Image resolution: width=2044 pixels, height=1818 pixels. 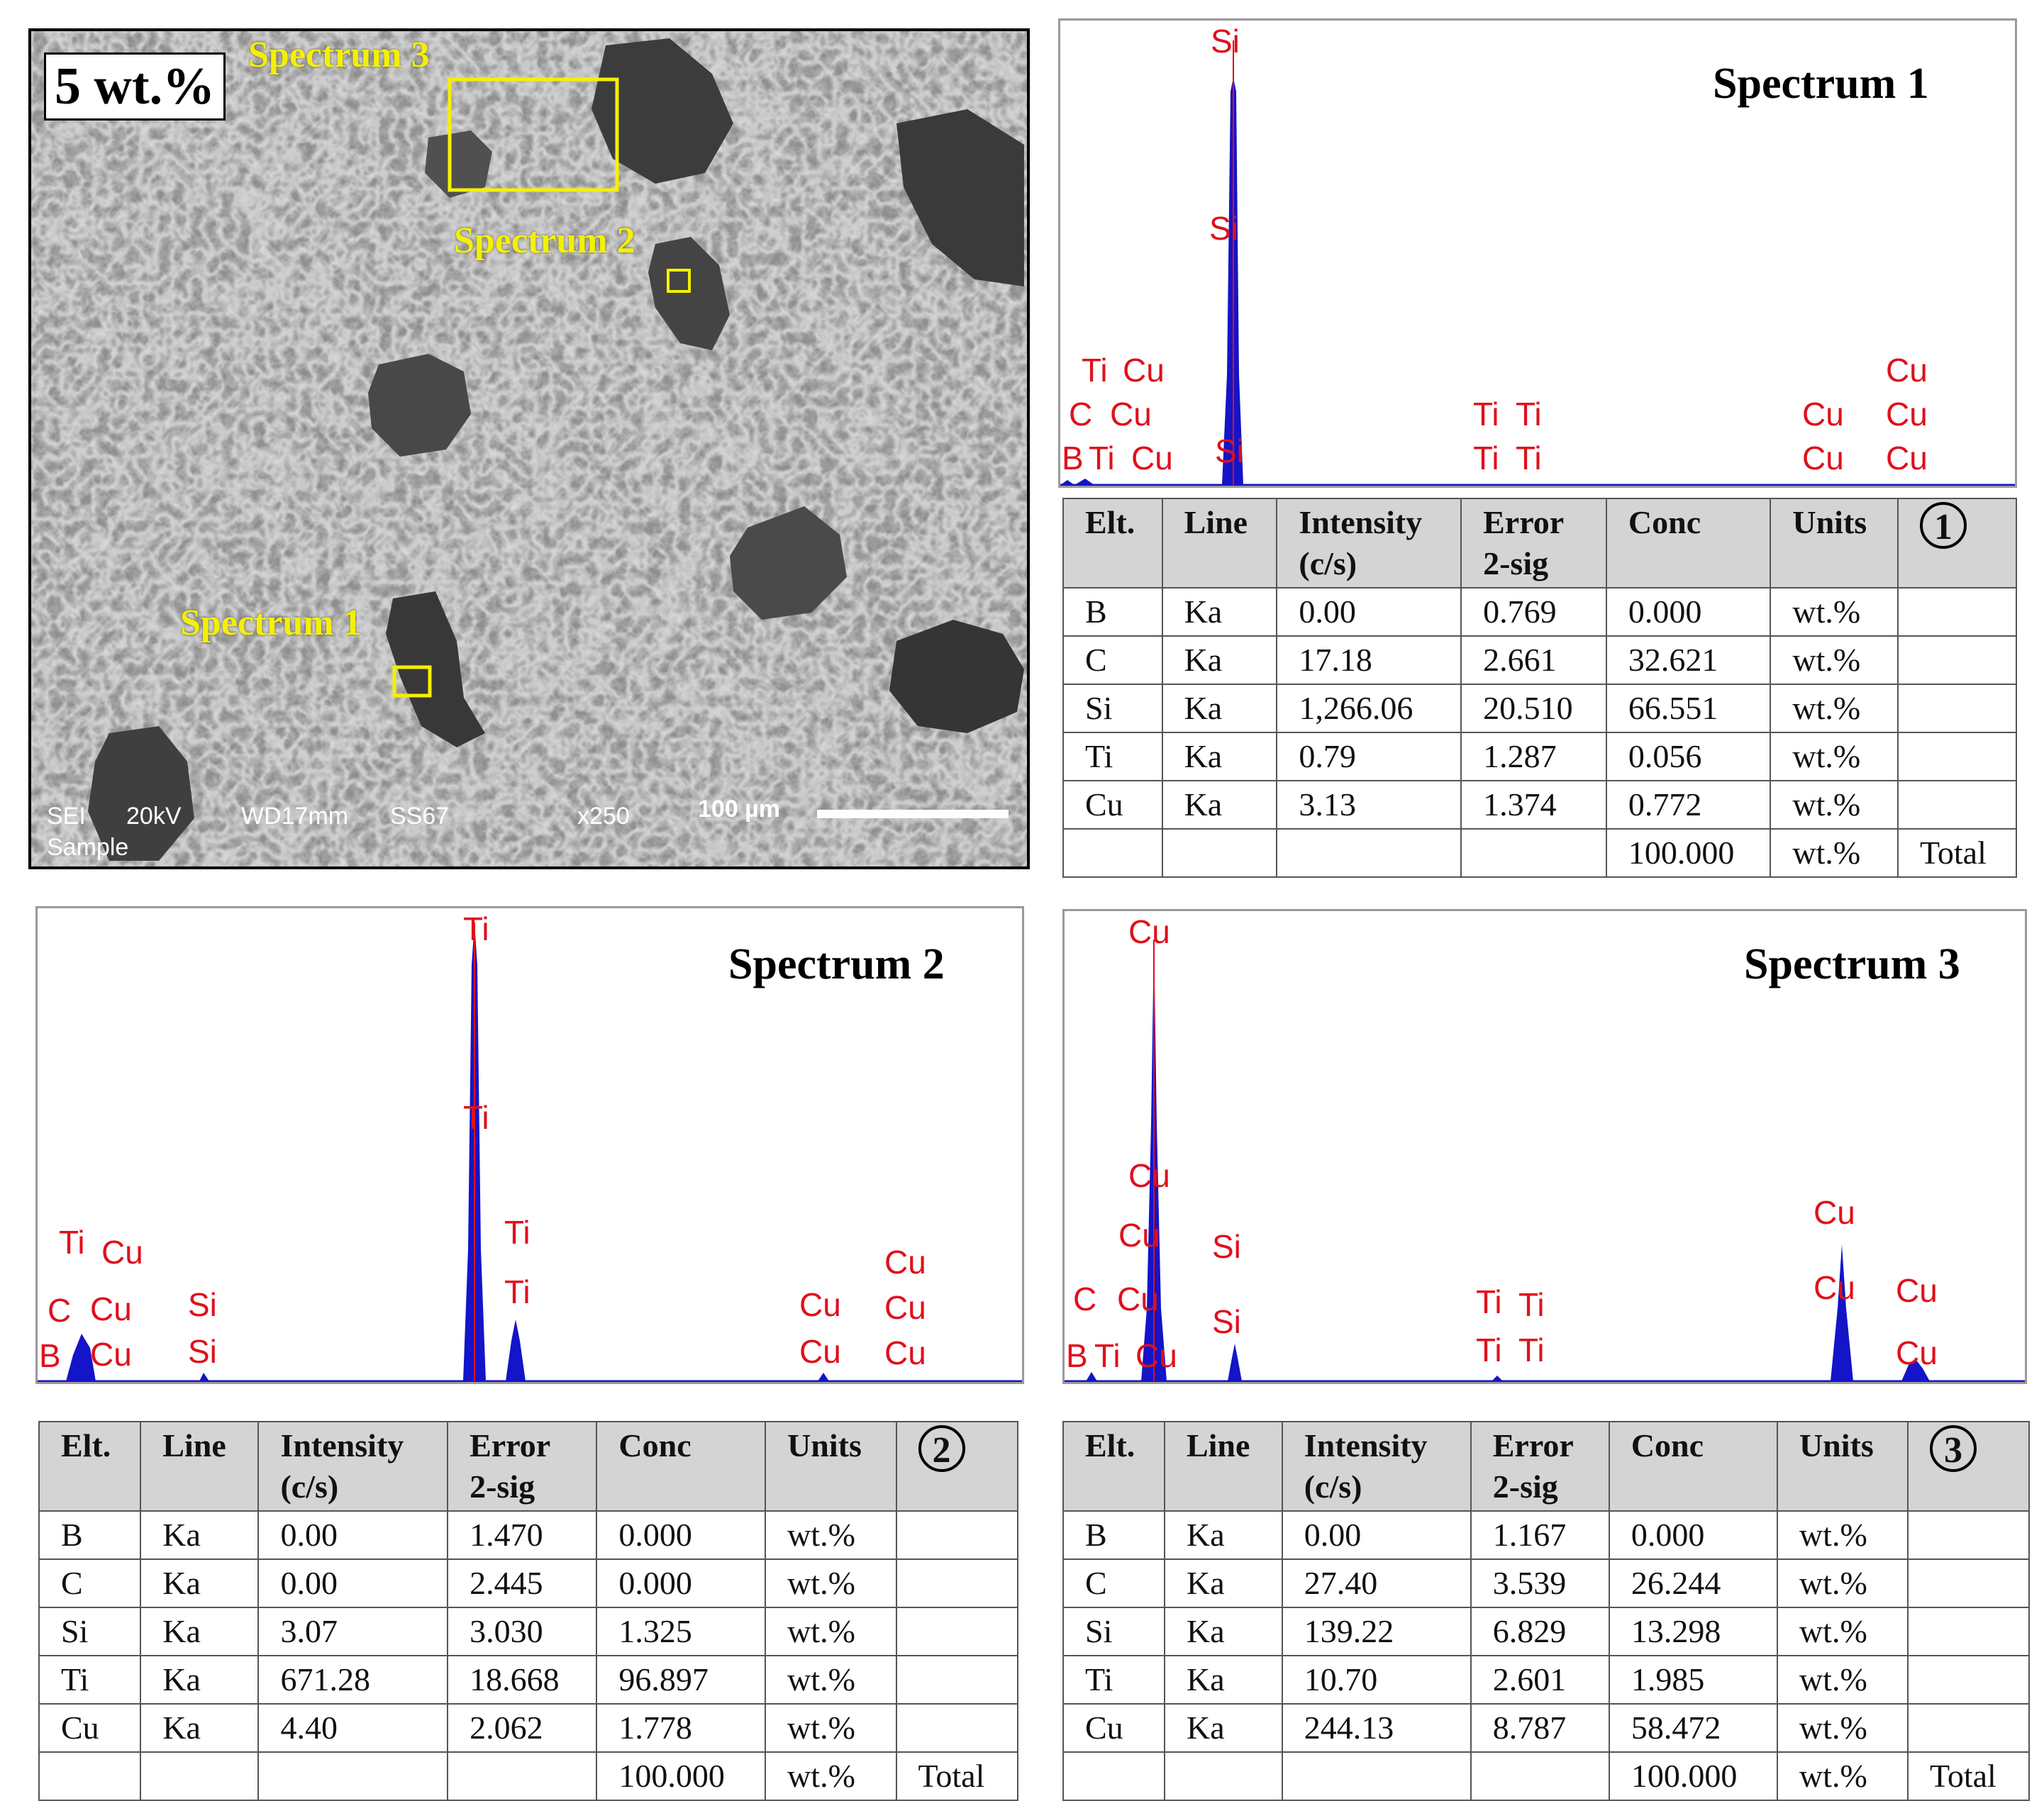 What do you see at coordinates (353, 1467) in the screenshot?
I see `col-intensity: Intensity (c/s)` at bounding box center [353, 1467].